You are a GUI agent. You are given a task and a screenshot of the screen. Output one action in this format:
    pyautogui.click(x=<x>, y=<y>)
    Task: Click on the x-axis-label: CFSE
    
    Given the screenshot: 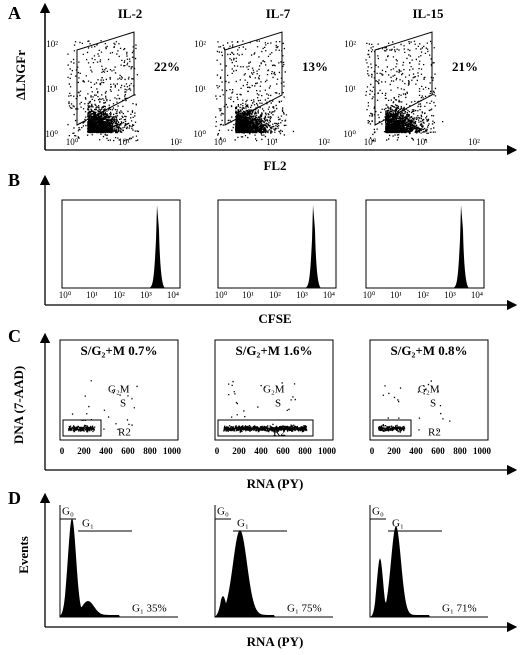 What is the action you would take?
    pyautogui.click(x=274, y=318)
    